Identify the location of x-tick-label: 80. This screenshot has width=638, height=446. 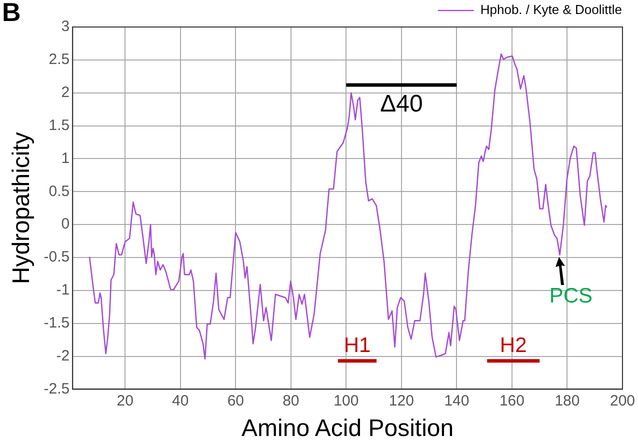
(291, 401).